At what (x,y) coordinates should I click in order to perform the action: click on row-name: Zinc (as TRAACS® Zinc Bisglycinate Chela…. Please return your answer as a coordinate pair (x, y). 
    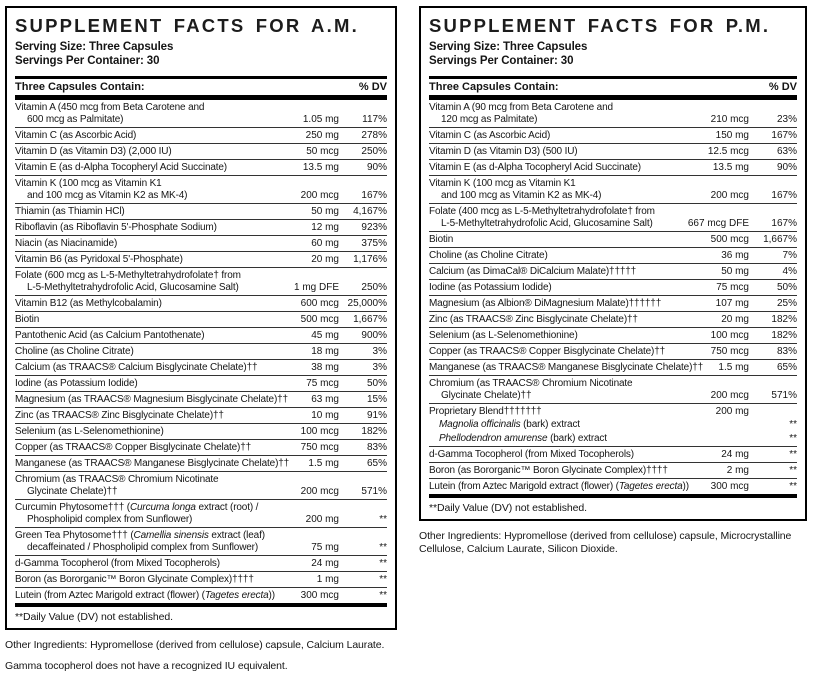
    Looking at the image, I should click on (556, 320).